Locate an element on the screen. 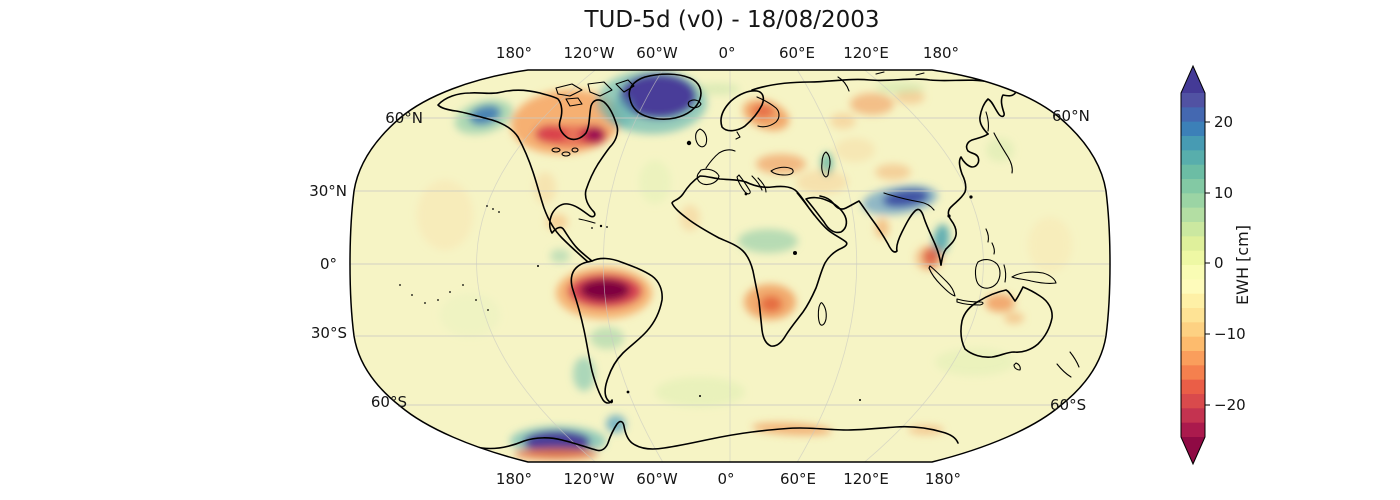 Image resolution: width=1400 pixels, height=500 pixels. coastline-denmark is located at coordinates (738, 135).